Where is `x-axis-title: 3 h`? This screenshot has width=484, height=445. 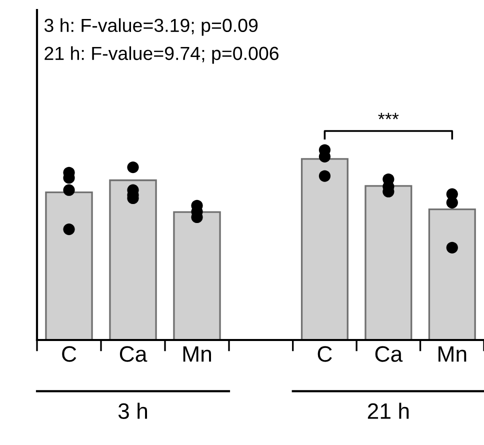 x-axis-title: 3 h is located at coordinates (133, 411).